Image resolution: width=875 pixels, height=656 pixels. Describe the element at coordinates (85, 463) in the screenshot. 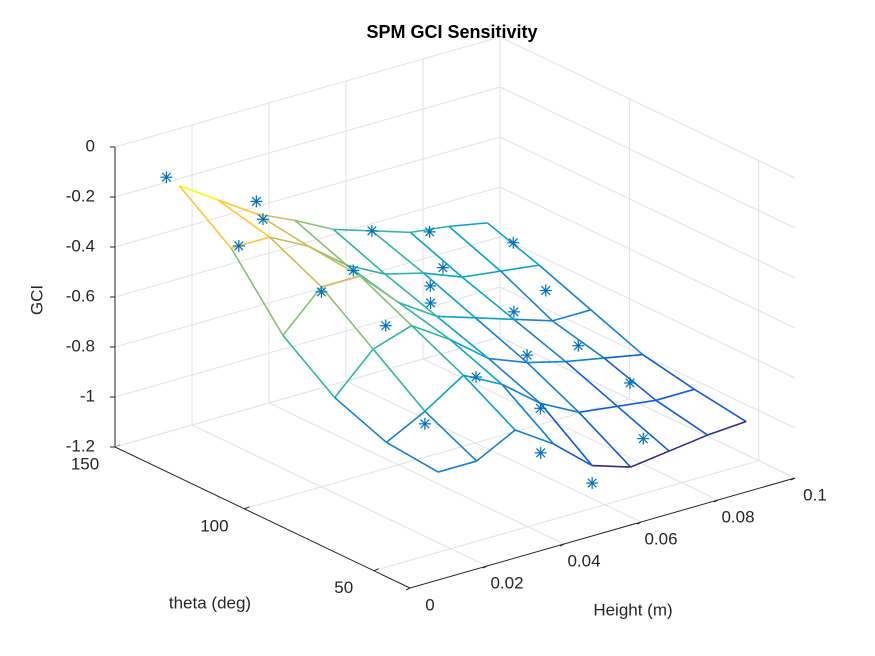

I see `y-tick-label: 150` at that location.